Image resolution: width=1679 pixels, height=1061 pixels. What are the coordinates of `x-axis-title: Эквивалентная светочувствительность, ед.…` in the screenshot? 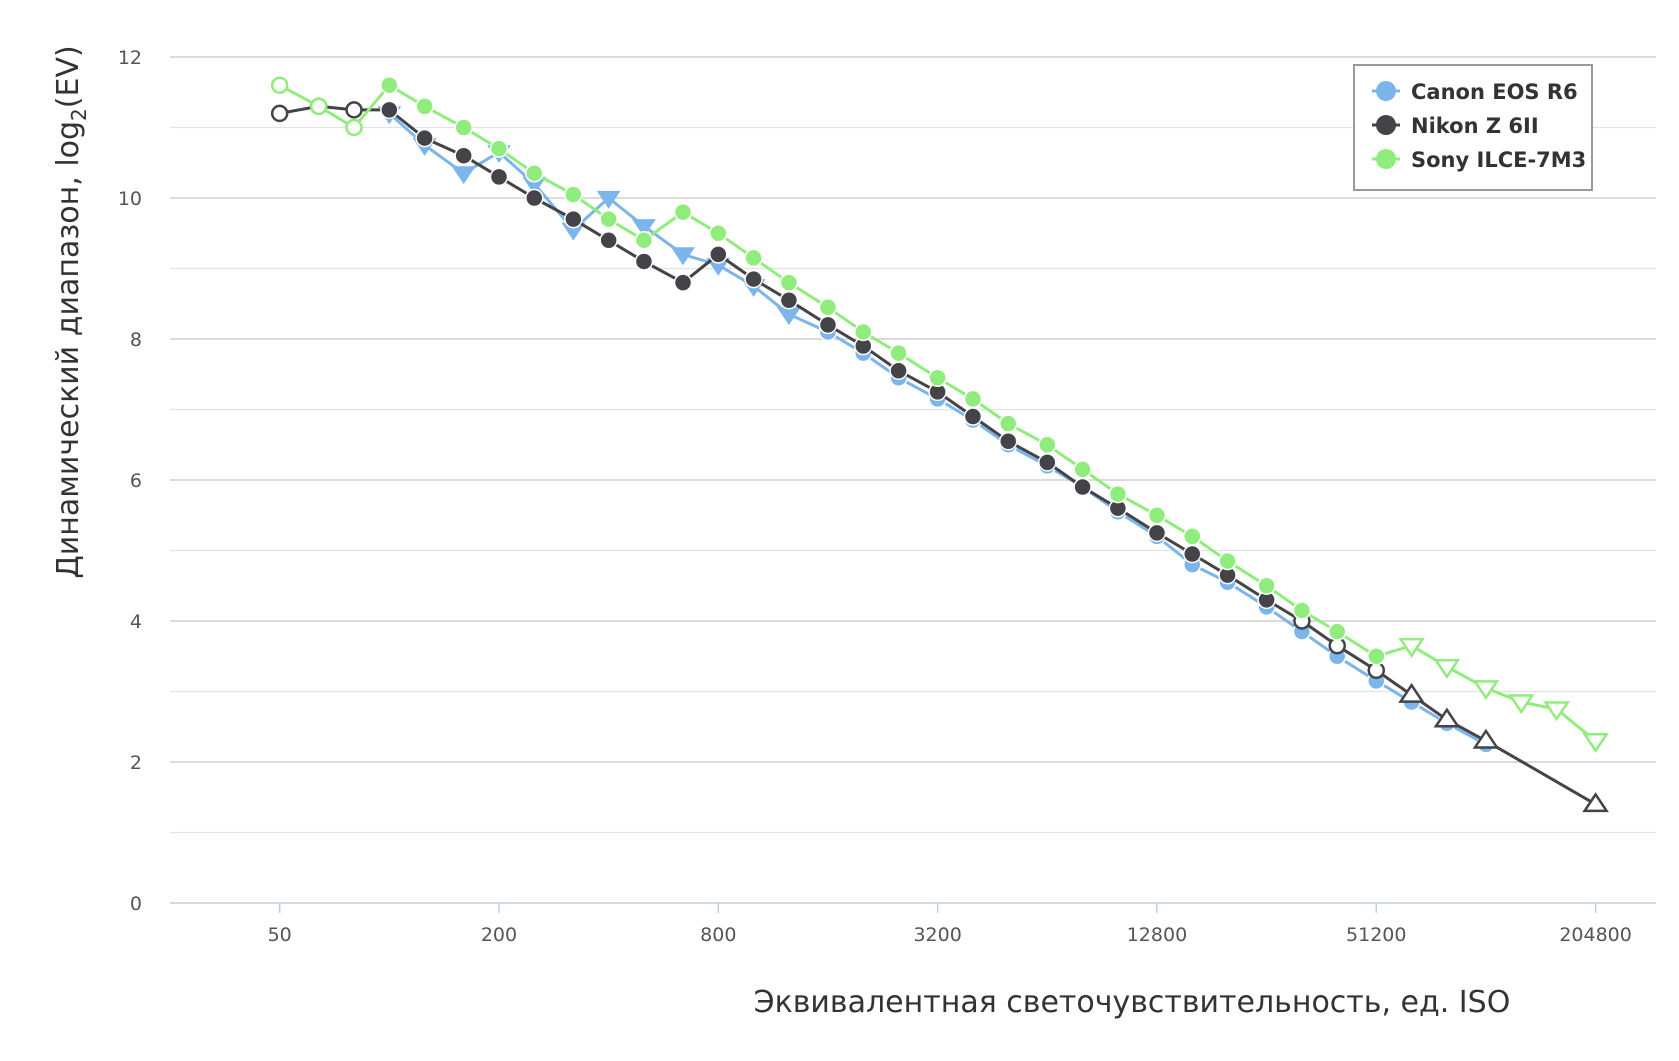 It's located at (1132, 1002).